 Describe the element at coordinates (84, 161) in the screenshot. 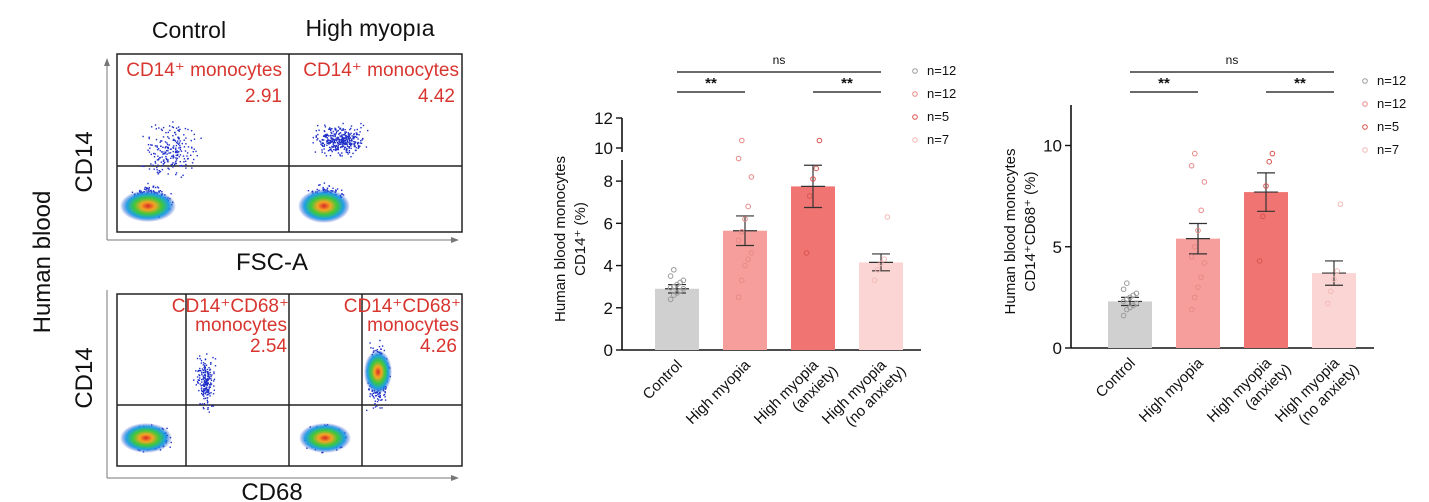

I see `flow-top-y-label: CD14` at that location.